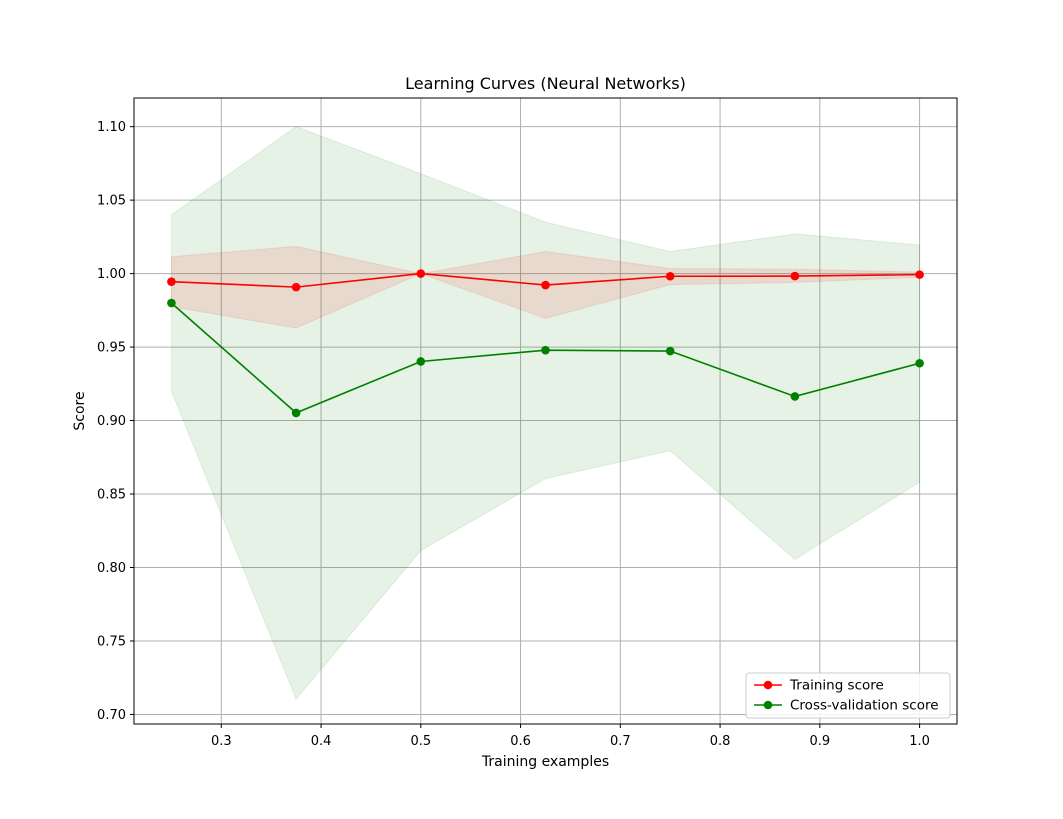 This screenshot has height=819, width=1063. What do you see at coordinates (80, 410) in the screenshot?
I see `y-axis-label: Score` at bounding box center [80, 410].